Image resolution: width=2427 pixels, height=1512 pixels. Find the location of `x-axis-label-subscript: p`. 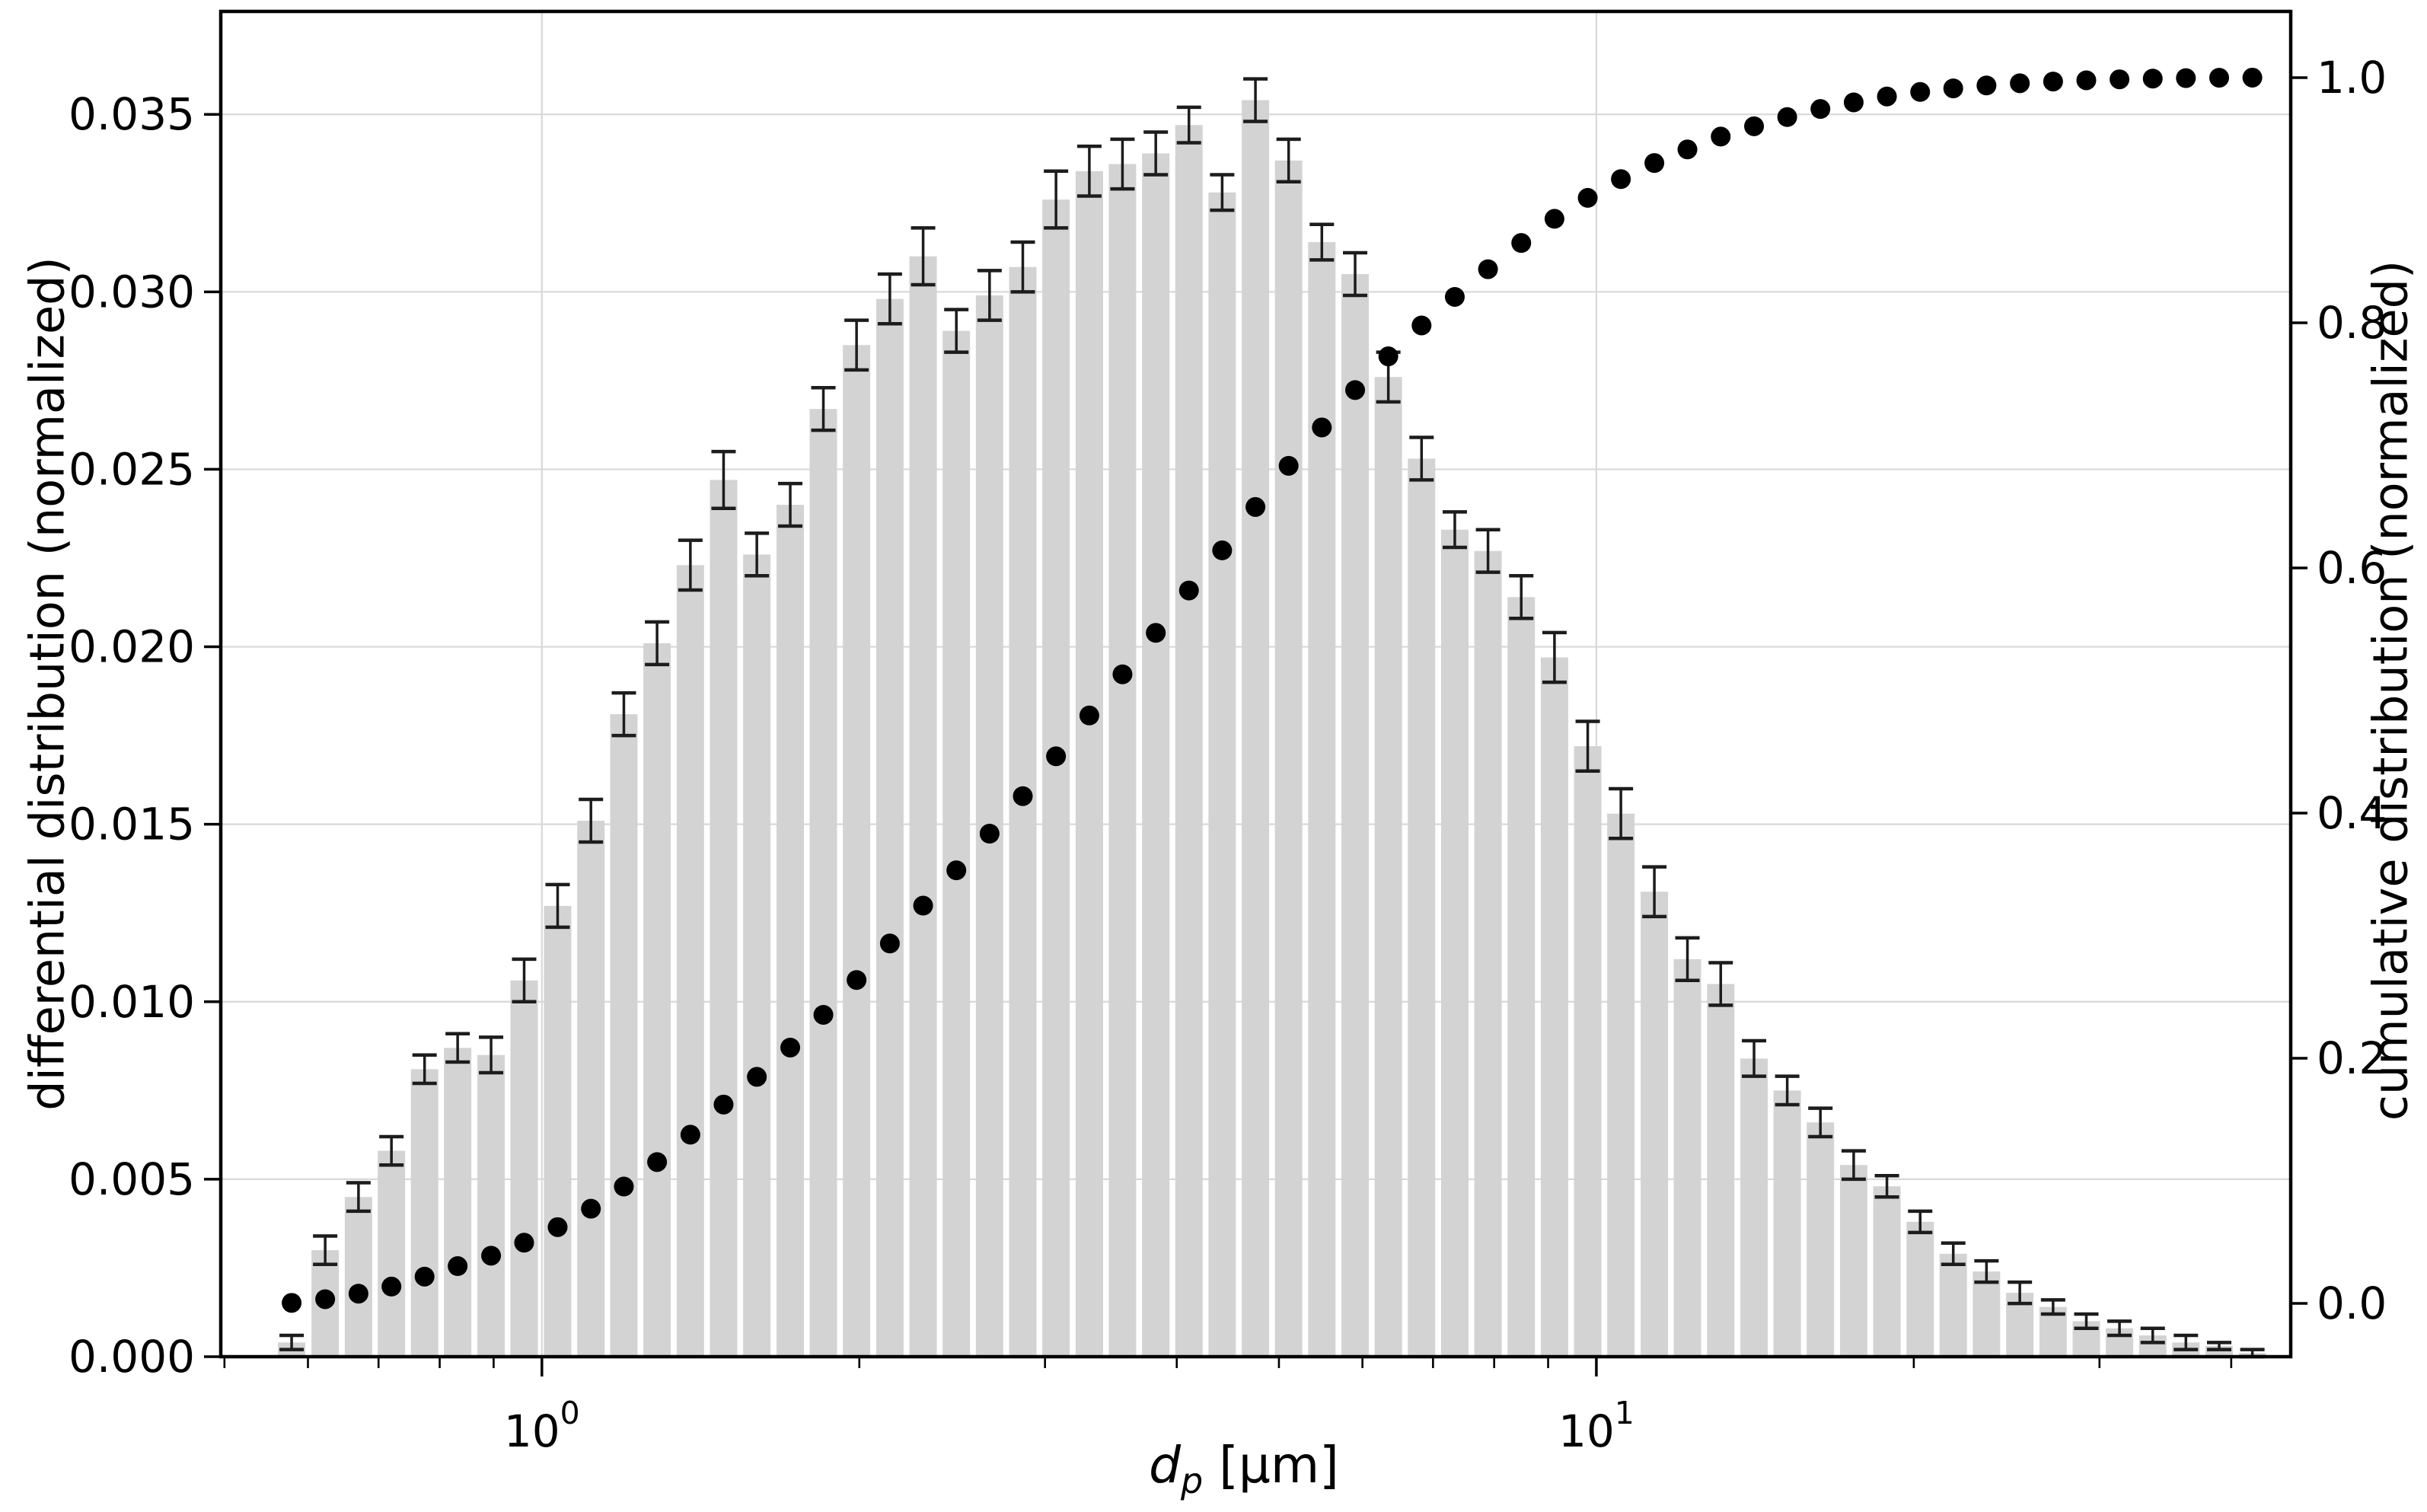

x-axis-label-subscript: p is located at coordinates (1192, 1481).